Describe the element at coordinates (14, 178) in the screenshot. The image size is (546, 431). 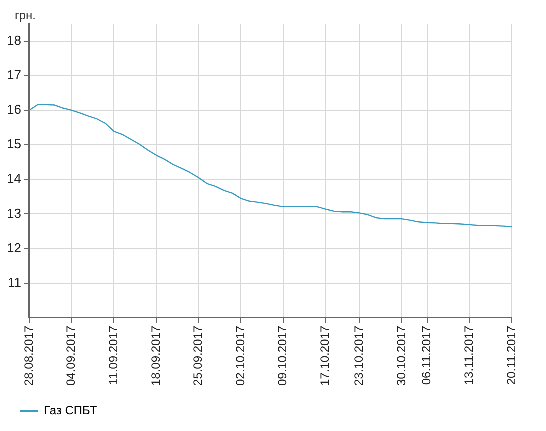
I see `y-tick-label: 14` at that location.